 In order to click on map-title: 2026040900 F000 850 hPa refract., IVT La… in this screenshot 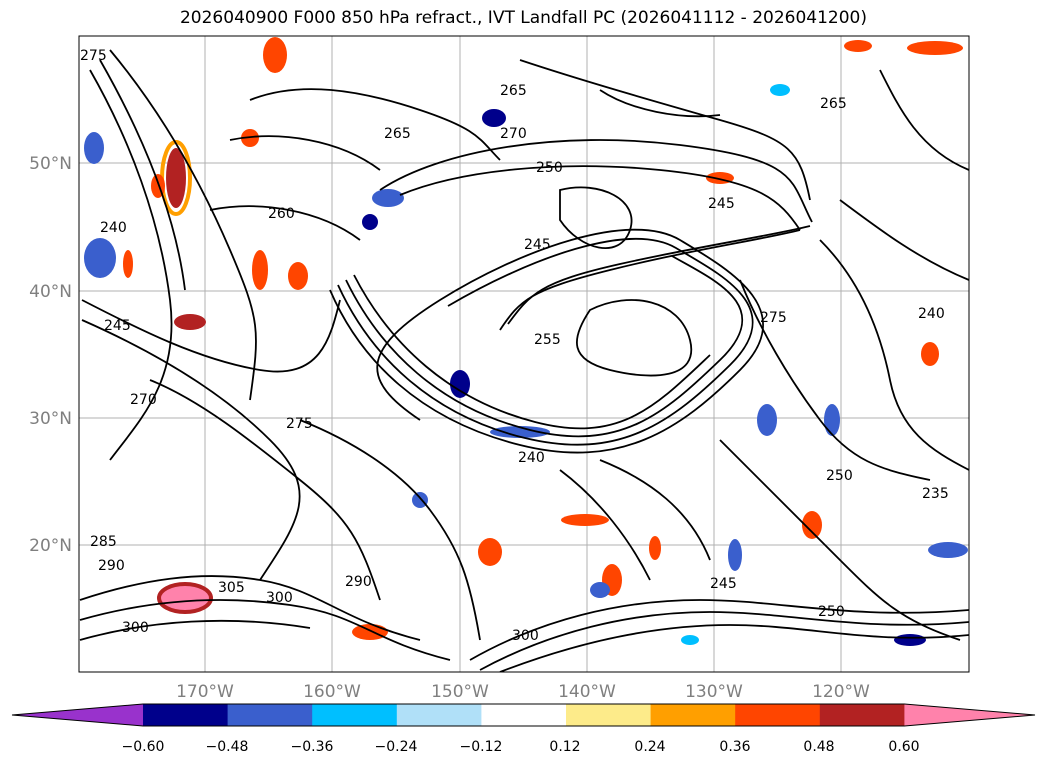, I will do `click(523, 18)`.